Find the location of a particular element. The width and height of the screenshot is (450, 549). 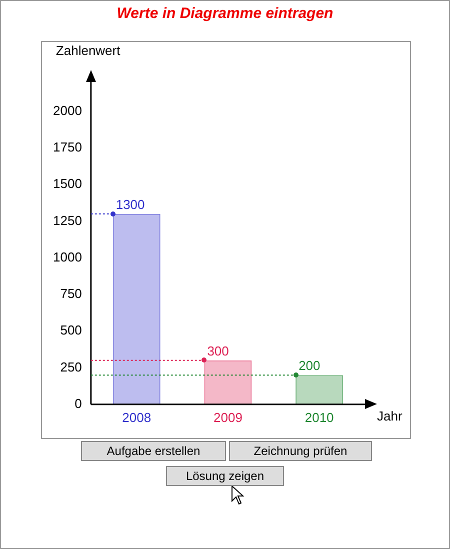

text: Zeichnung prüfen is located at coordinates (300, 451).